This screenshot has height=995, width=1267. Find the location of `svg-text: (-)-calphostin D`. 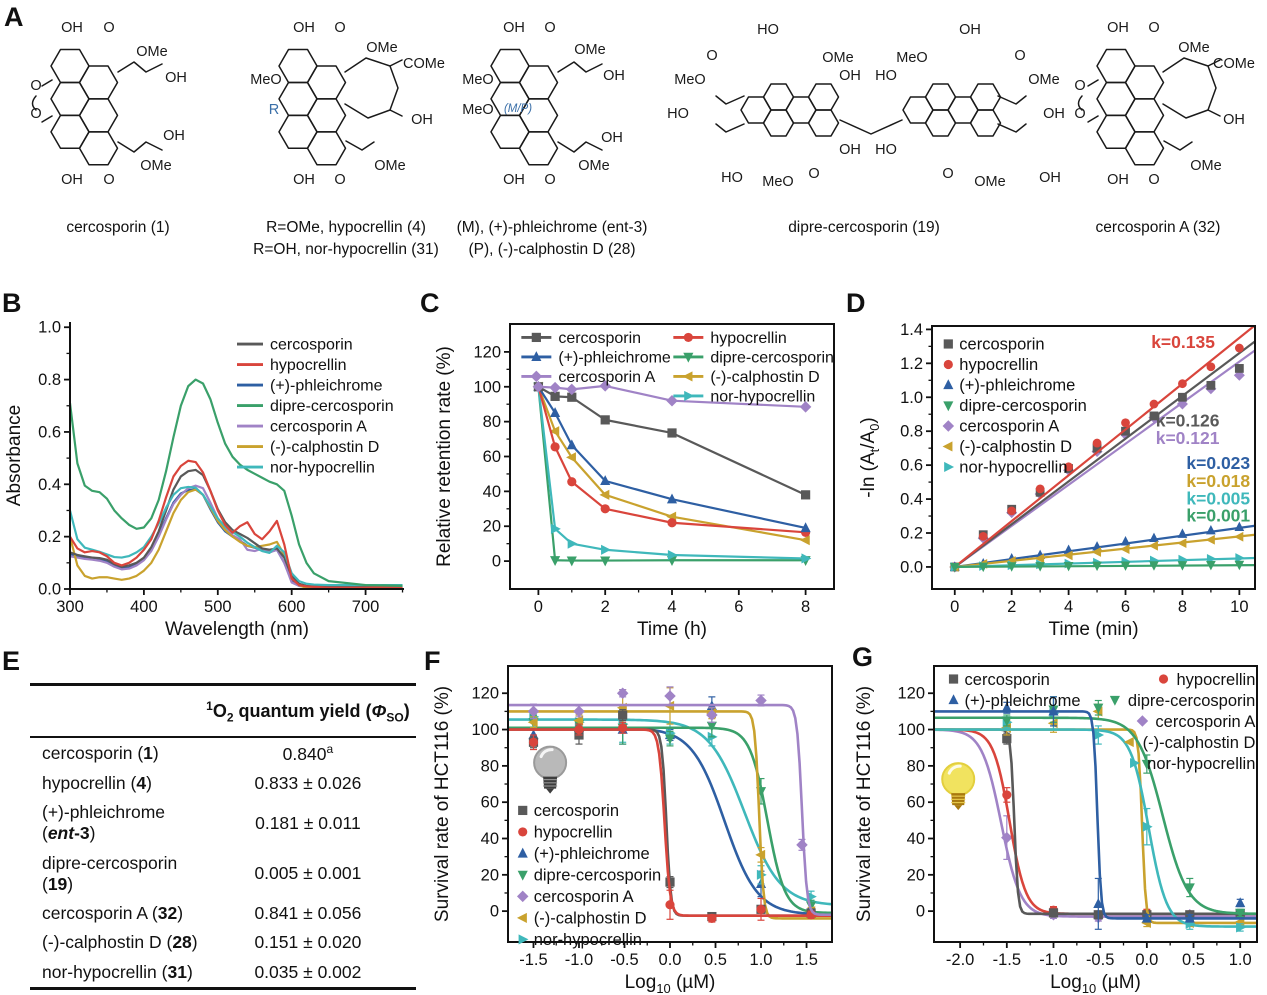

svg-text: (-)-calphostin D is located at coordinates (590, 919).